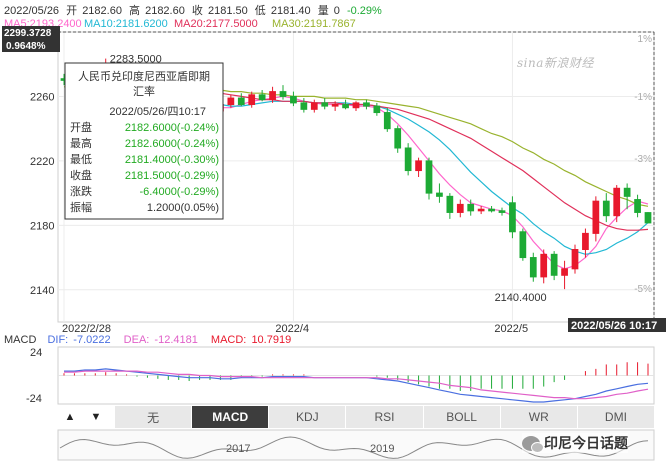  What do you see at coordinates (307, 417) in the screenshot?
I see `tab-kdj: KDJ` at bounding box center [307, 417].